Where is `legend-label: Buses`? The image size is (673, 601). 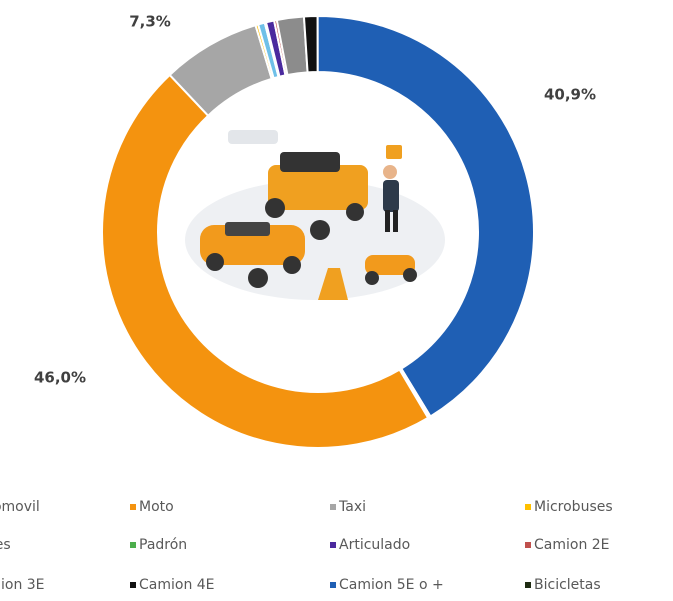 legend-label: Buses is located at coordinates (5, 545).